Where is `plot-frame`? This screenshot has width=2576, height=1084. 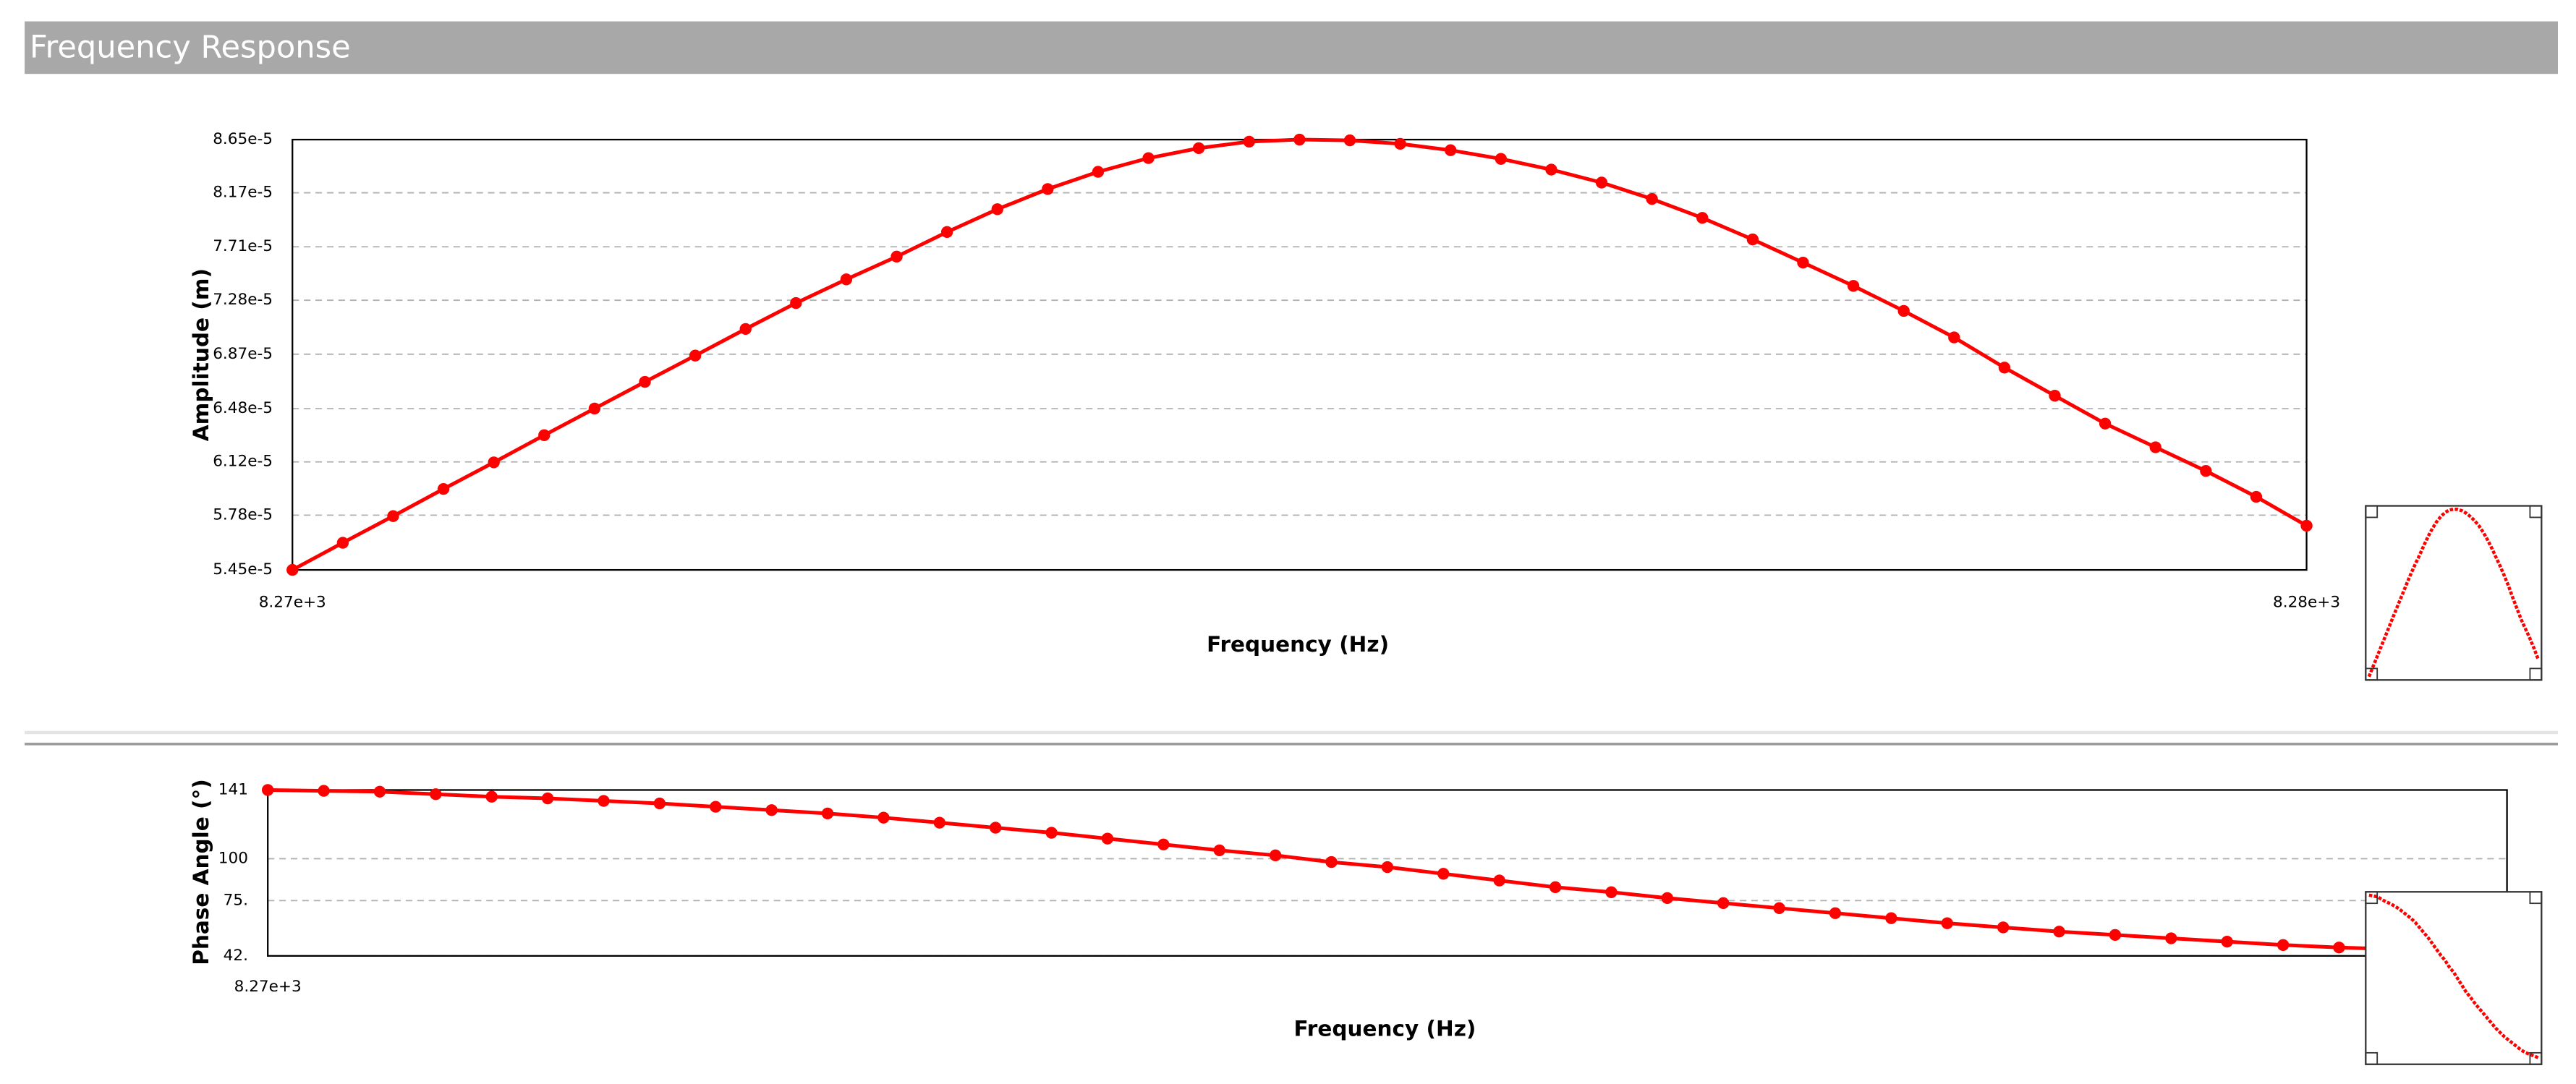 plot-frame is located at coordinates (1387, 873).